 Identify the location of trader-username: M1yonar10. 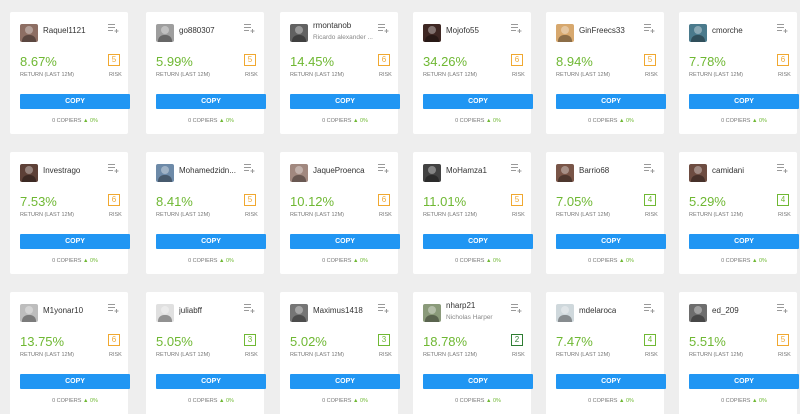
(63, 310).